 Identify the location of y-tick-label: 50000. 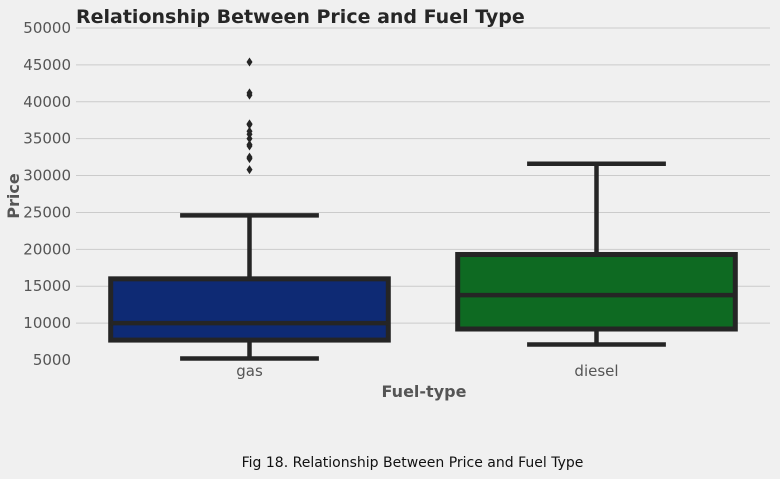
(47, 28).